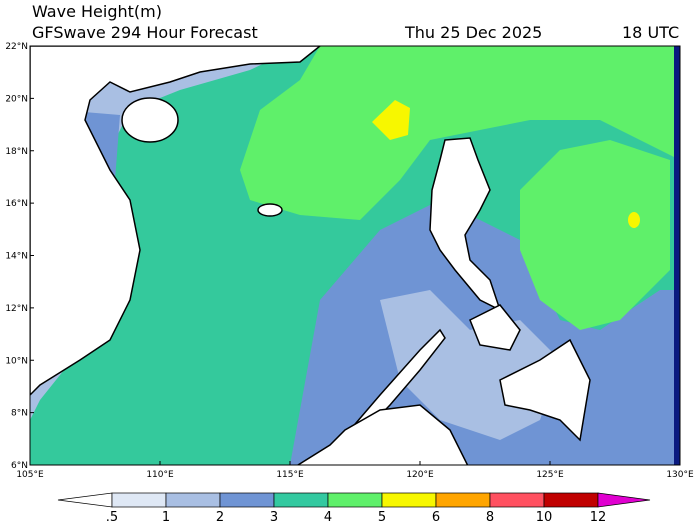 Image resolution: width=700 pixels, height=529 pixels. What do you see at coordinates (145, 32) in the screenshot?
I see `subtitle: GFSwave 294 Hour Forecast` at bounding box center [145, 32].